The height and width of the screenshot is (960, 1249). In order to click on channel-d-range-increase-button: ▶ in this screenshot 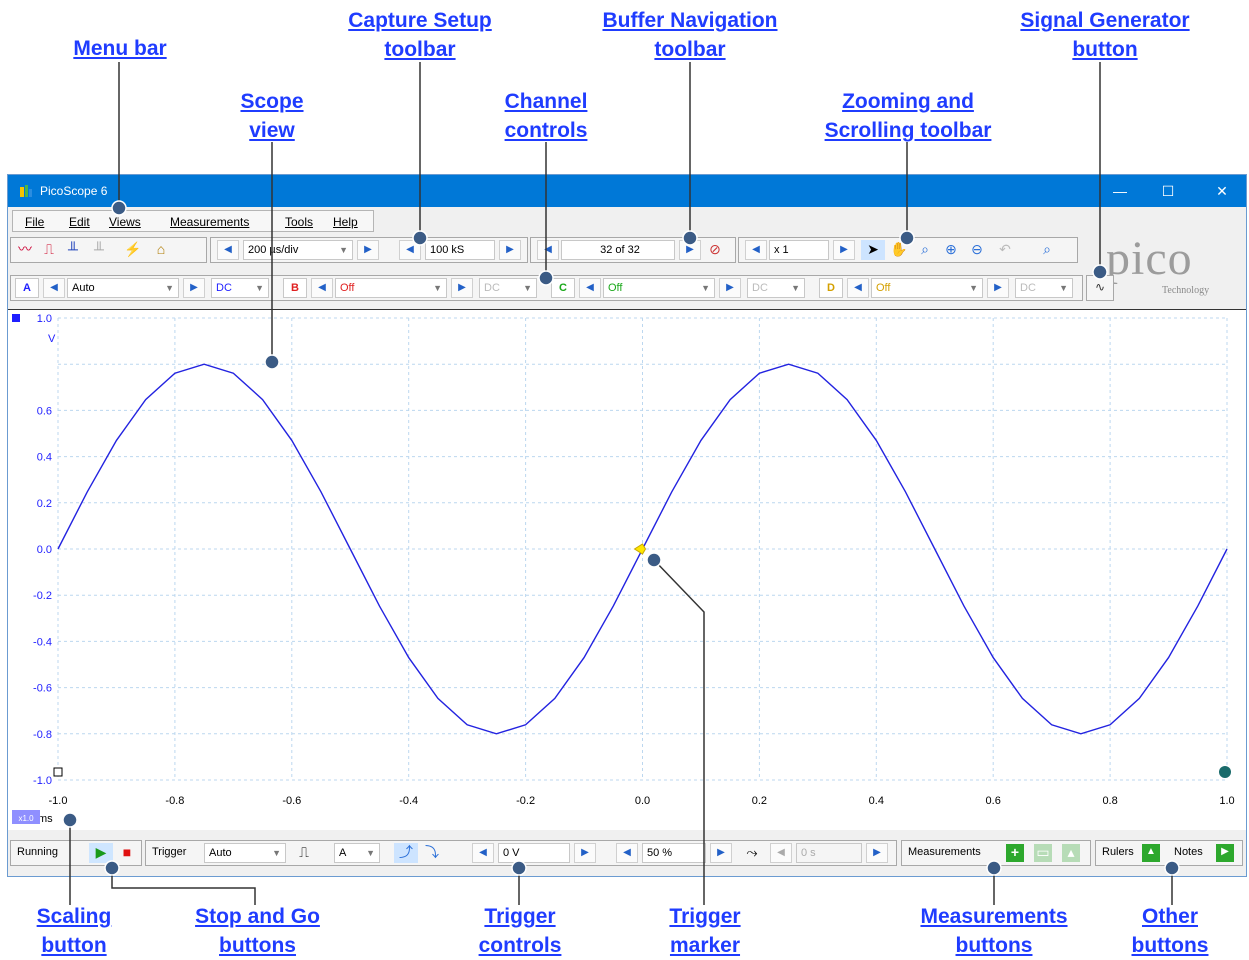, I will do `click(998, 288)`.